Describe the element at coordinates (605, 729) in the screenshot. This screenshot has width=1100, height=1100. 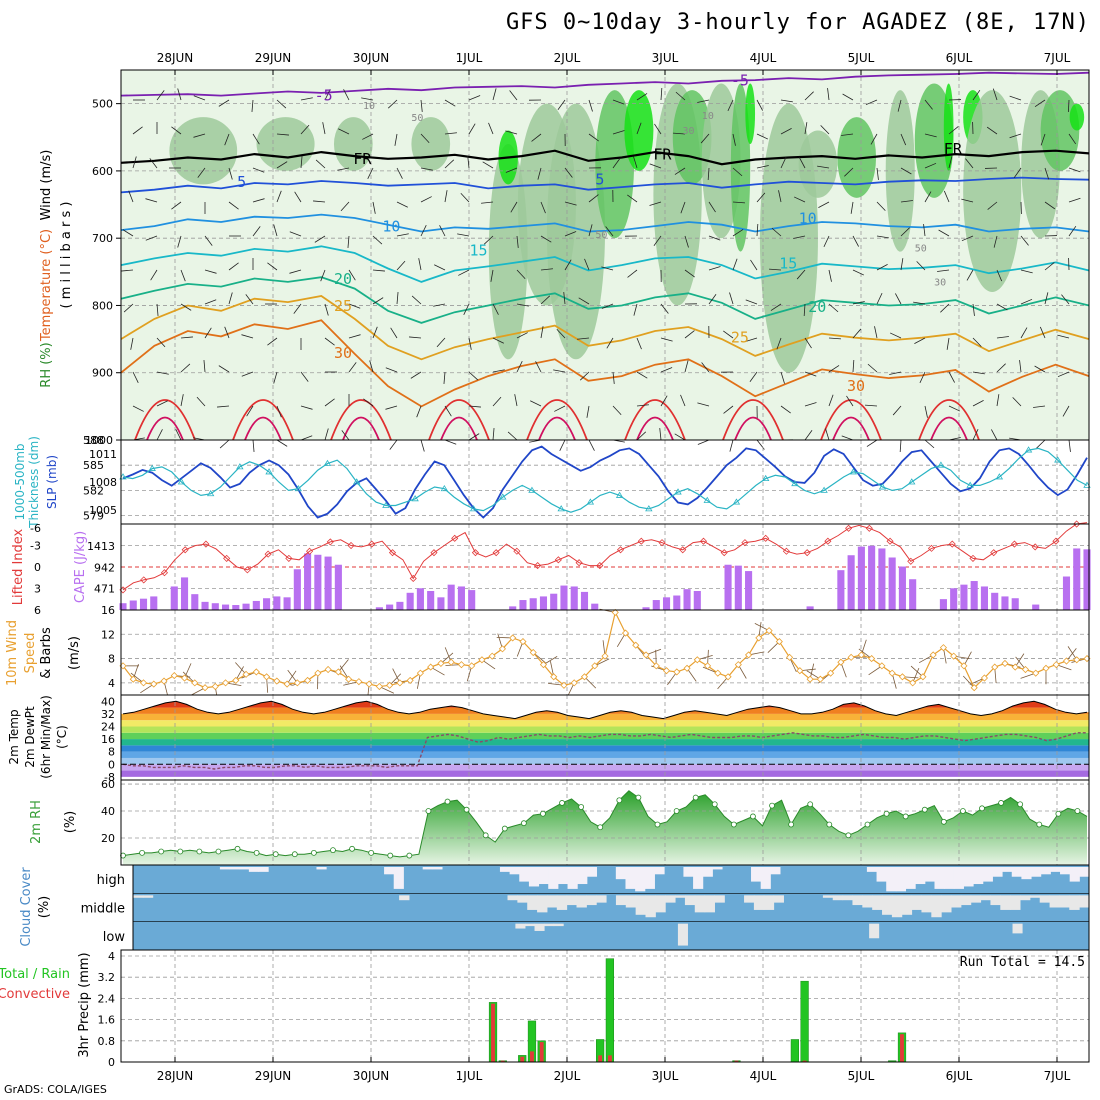
I see `temp-color-band` at that location.